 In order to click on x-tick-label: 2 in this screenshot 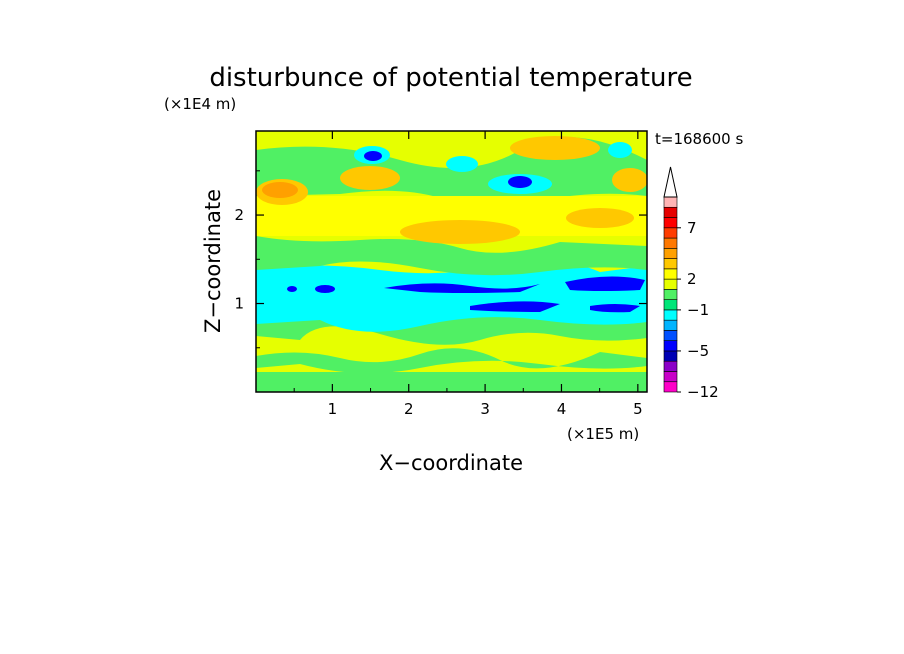, I will do `click(409, 409)`.